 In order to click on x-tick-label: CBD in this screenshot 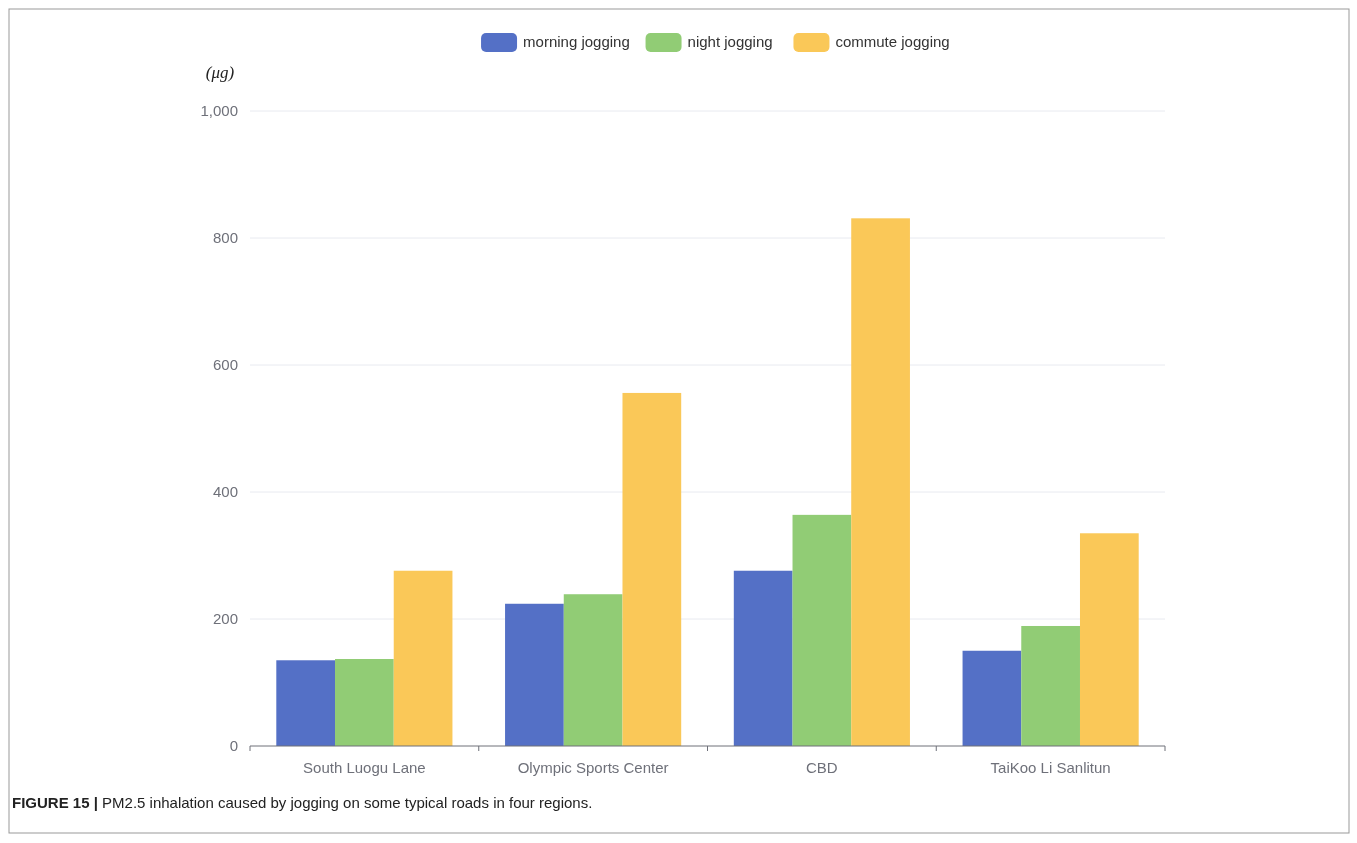, I will do `click(822, 767)`.